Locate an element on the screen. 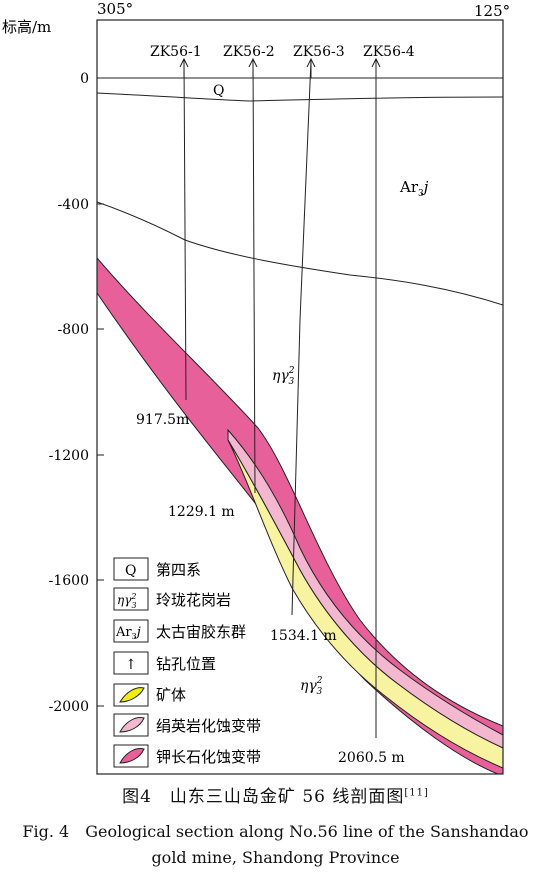 The height and width of the screenshot is (879, 551). figure-caption-cn: 图4 山东三山岛金矿 56 线剖面图[11] is located at coordinates (275, 797).